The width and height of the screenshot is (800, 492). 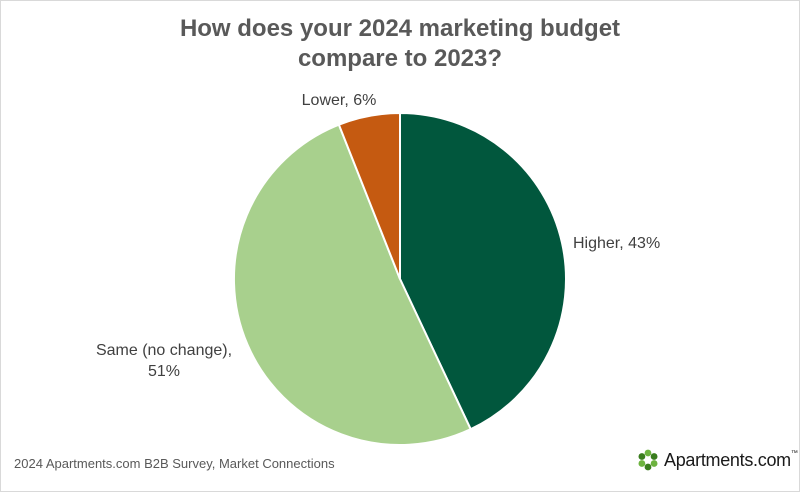 What do you see at coordinates (164, 350) in the screenshot?
I see `label-same-line-1: Same (no change),` at bounding box center [164, 350].